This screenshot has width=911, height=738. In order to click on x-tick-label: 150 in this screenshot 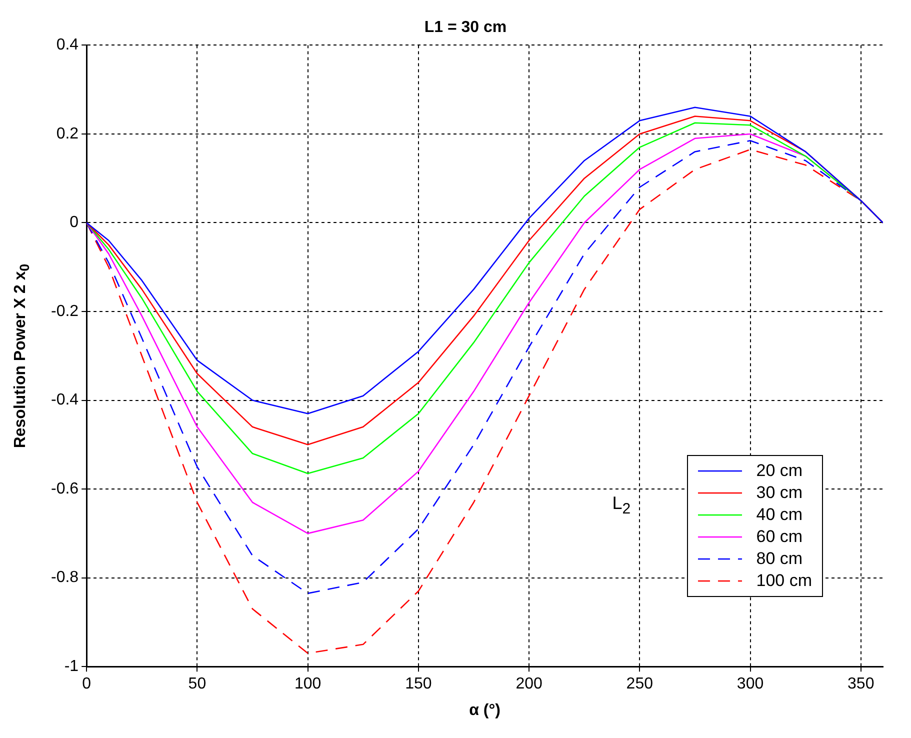, I will do `click(418, 684)`.